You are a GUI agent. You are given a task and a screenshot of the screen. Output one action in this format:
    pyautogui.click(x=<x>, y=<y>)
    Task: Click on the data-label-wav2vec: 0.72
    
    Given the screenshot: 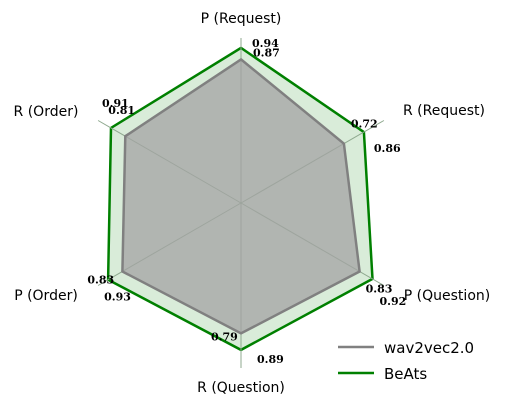 What is the action you would take?
    pyautogui.click(x=364, y=124)
    